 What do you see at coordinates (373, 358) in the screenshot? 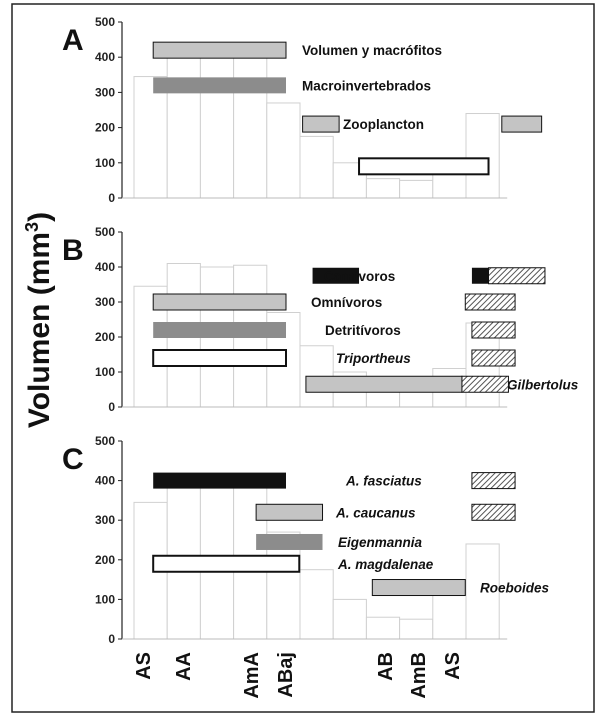
I see `segment-label: Triportheus` at bounding box center [373, 358].